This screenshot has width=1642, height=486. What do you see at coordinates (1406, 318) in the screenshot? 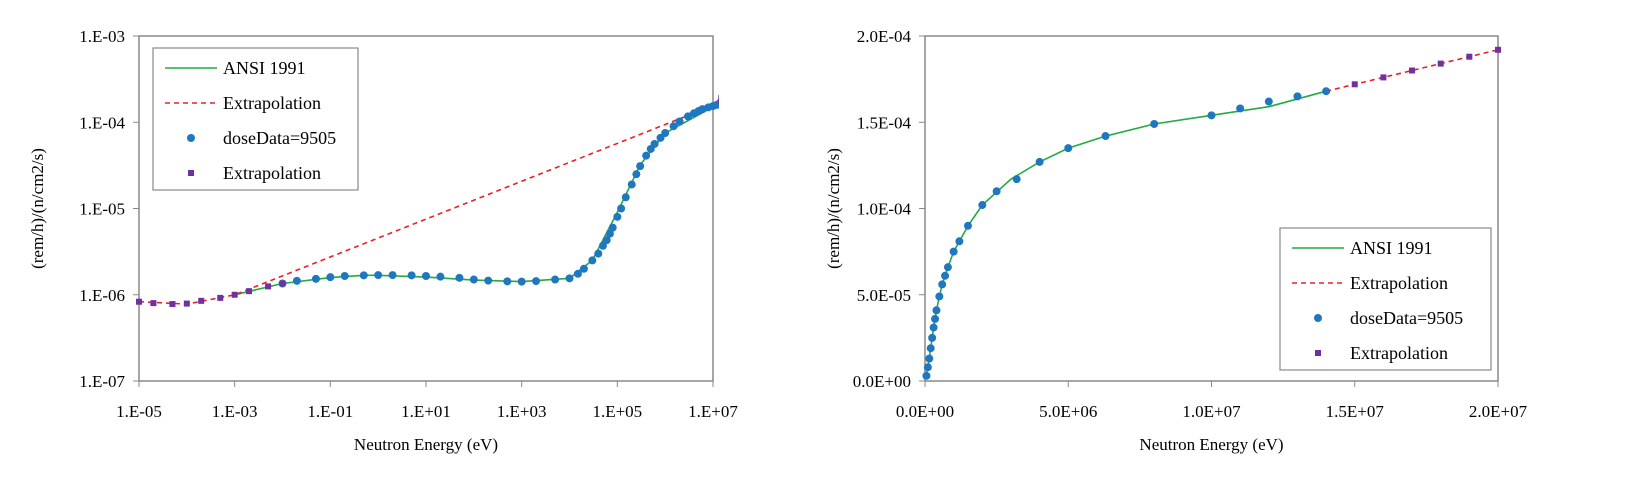
I see `legend-label-2: doseData=9505` at bounding box center [1406, 318].